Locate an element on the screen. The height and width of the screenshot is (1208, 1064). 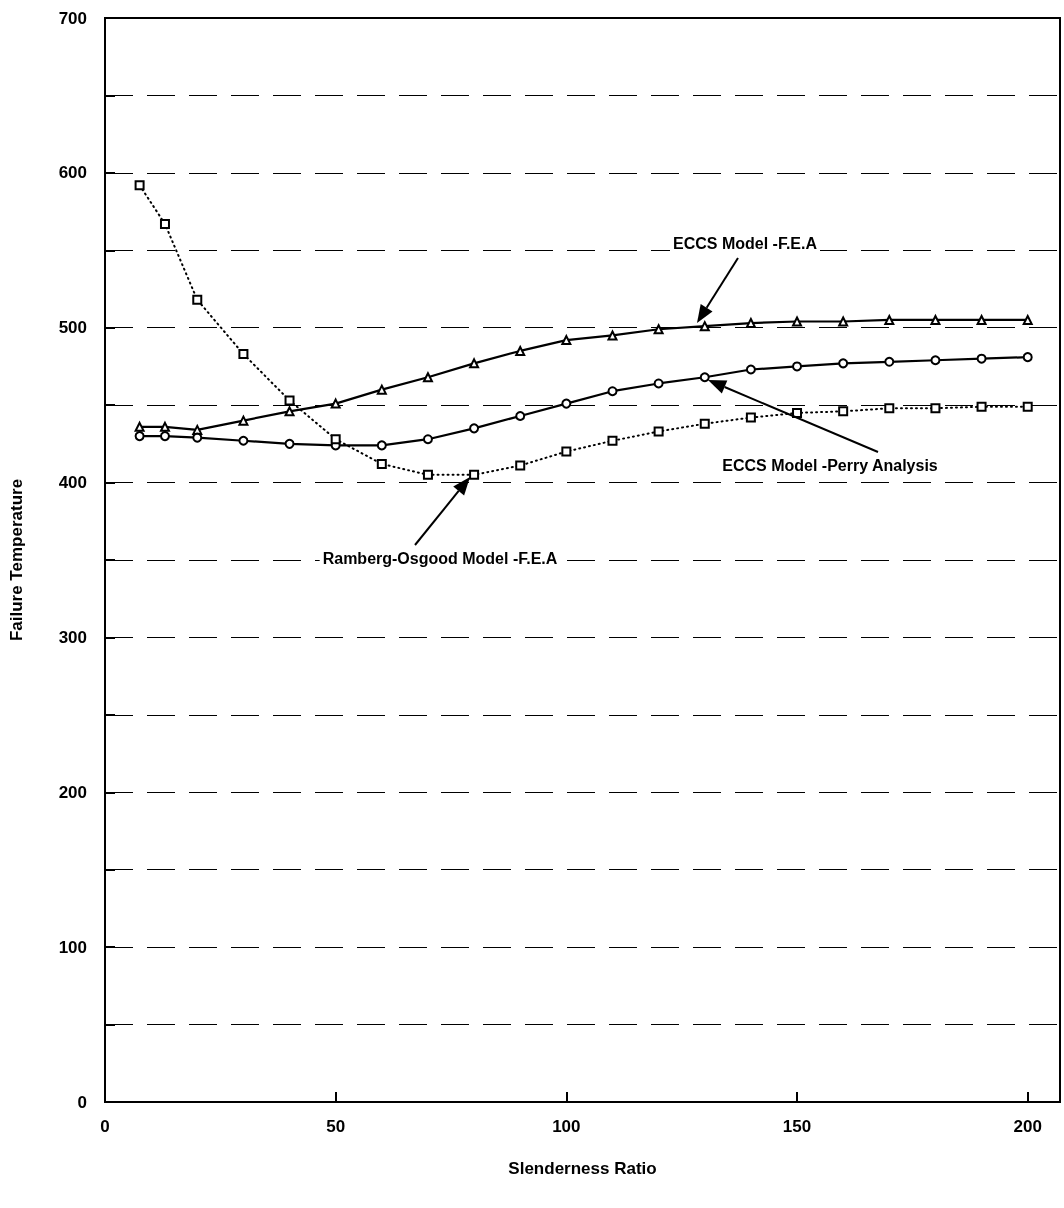
y-tick-label: 500 is located at coordinates (72, 328).